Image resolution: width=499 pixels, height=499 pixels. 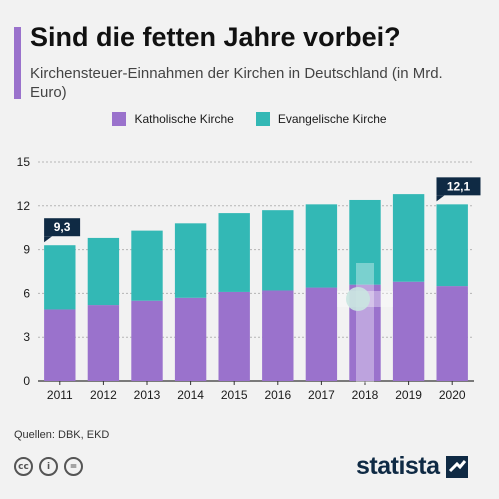 What do you see at coordinates (408, 395) in the screenshot?
I see `x-tick-label: 2019` at bounding box center [408, 395].